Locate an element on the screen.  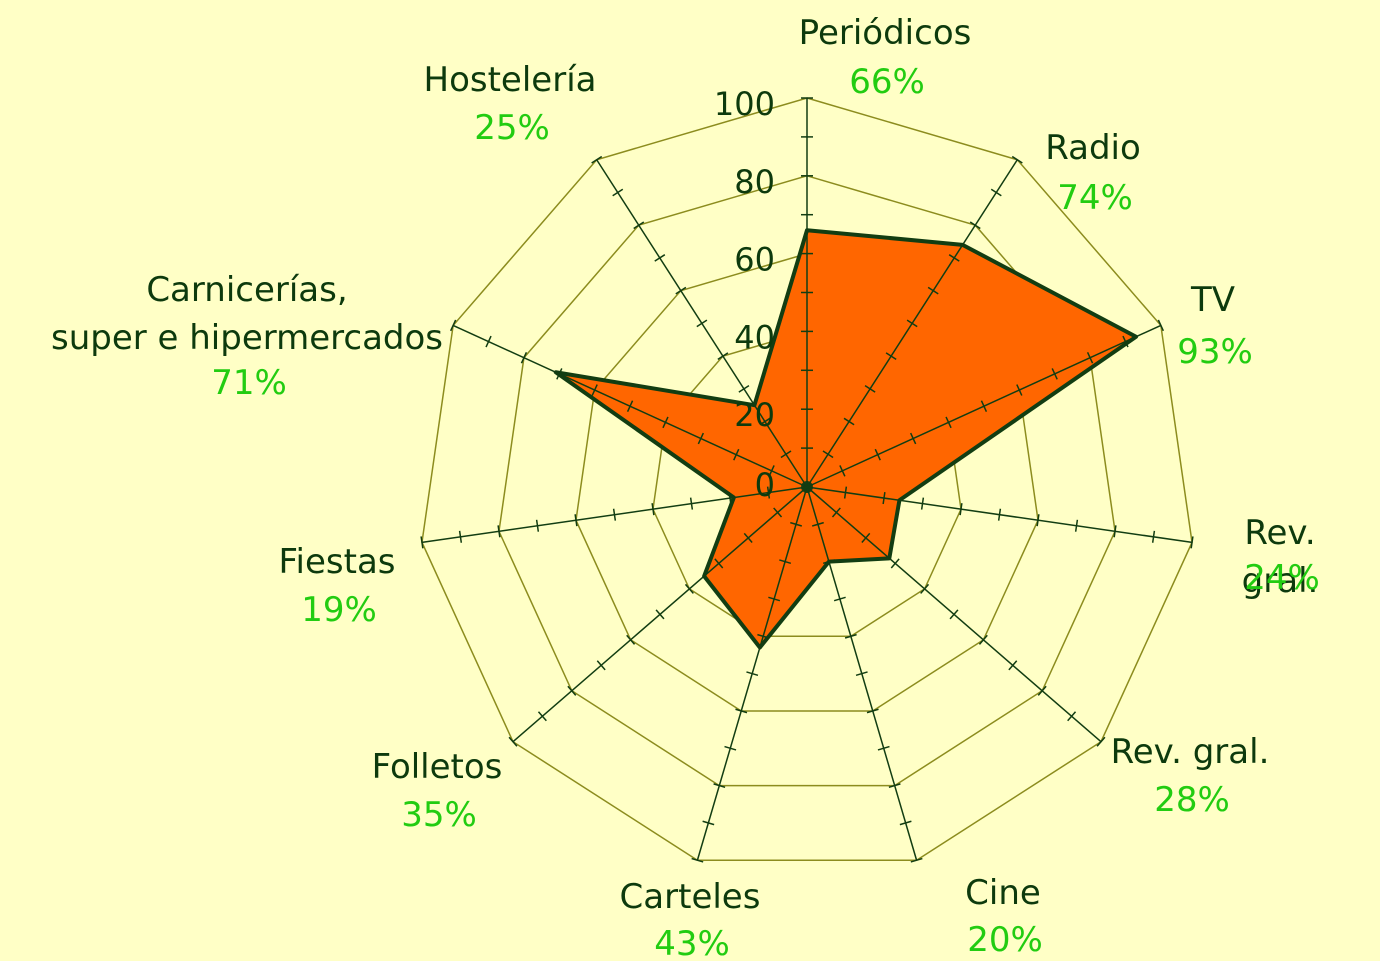
category-label: Cine is located at coordinates (1003, 893).